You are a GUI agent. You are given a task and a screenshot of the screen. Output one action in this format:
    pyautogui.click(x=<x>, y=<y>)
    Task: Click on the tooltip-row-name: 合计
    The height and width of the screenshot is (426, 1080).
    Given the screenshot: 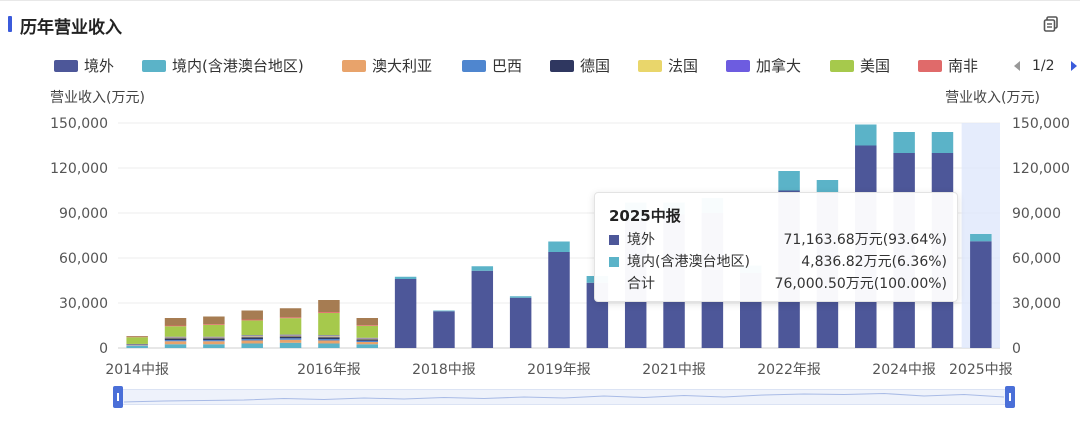 What is the action you would take?
    pyautogui.click(x=641, y=284)
    